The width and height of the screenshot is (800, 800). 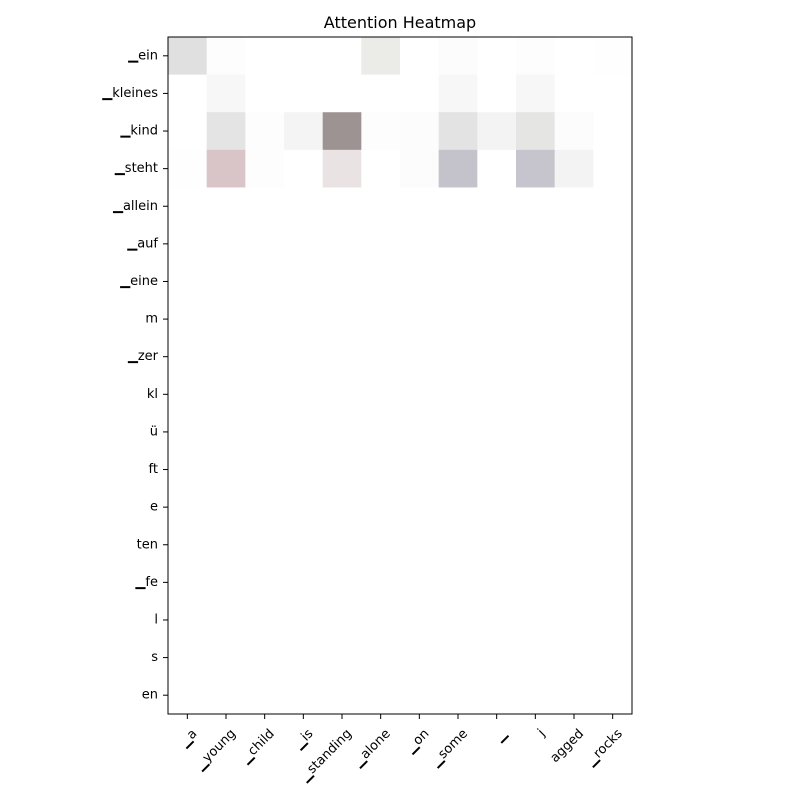 What do you see at coordinates (304, 739) in the screenshot?
I see `x-tick-label: ▁is` at bounding box center [304, 739].